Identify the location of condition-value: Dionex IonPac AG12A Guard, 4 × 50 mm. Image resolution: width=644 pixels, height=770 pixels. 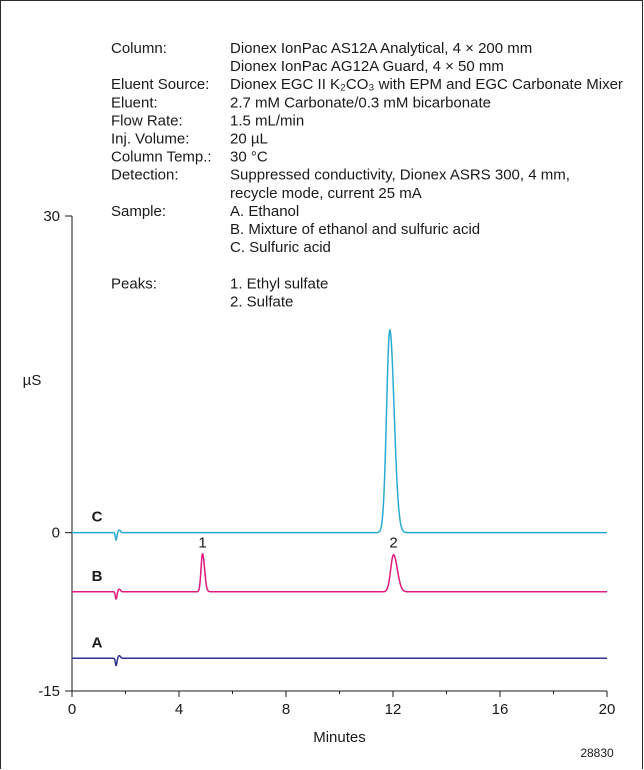
(367, 66).